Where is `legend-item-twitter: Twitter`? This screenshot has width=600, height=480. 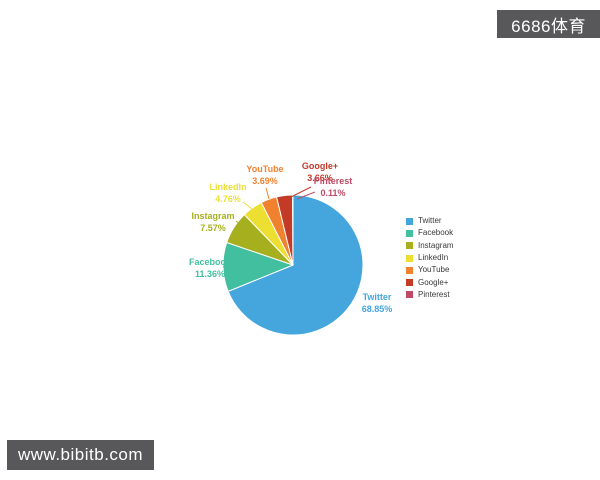 legend-item-twitter: Twitter is located at coordinates (430, 221).